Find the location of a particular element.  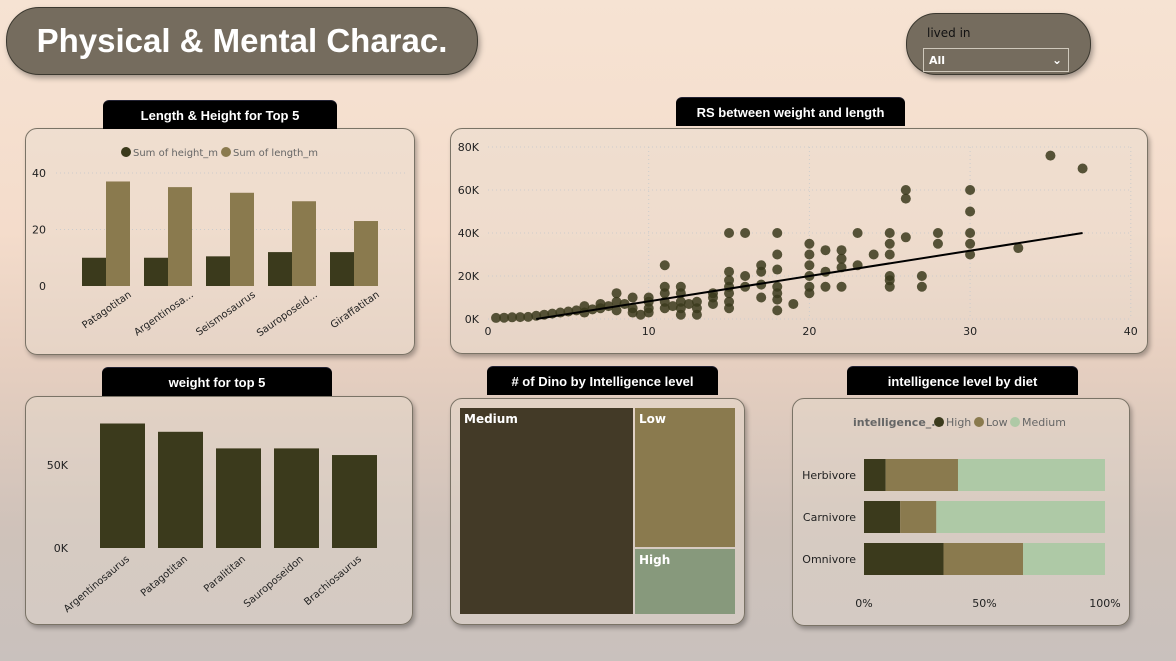

category-label: Herbivore is located at coordinates (829, 475).